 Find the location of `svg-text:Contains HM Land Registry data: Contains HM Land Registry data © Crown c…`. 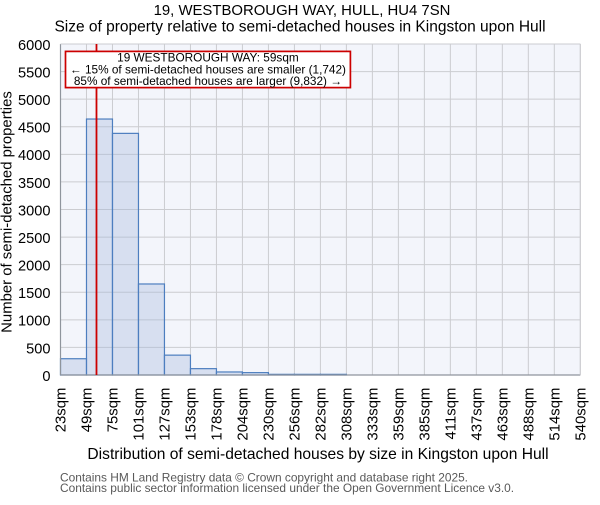

svg-text:Contains HM Land Registry data: Contains HM Land Registry data © Crown c… is located at coordinates (264, 478).